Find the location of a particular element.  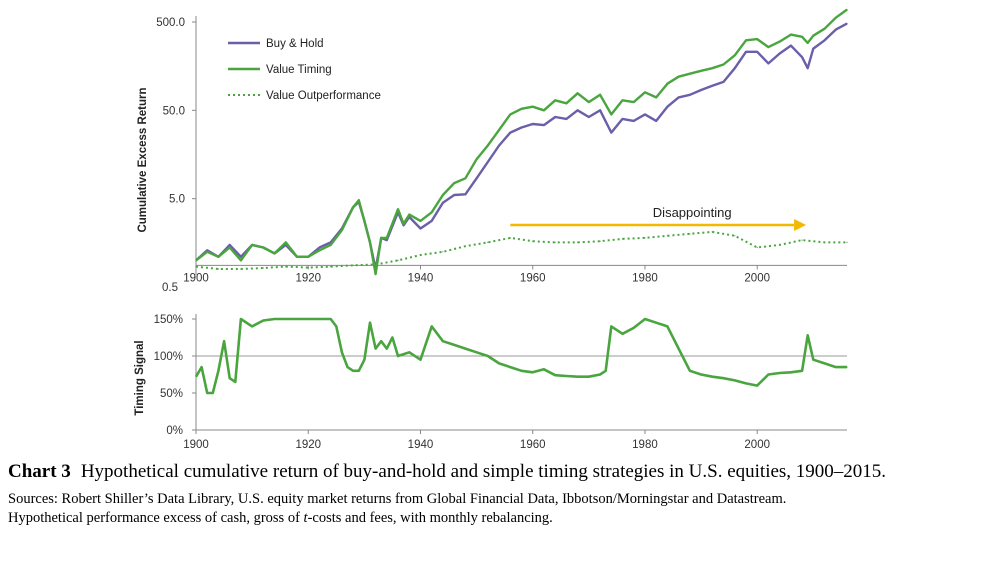

bottom-y-tick-label: 150% is located at coordinates (168, 320).